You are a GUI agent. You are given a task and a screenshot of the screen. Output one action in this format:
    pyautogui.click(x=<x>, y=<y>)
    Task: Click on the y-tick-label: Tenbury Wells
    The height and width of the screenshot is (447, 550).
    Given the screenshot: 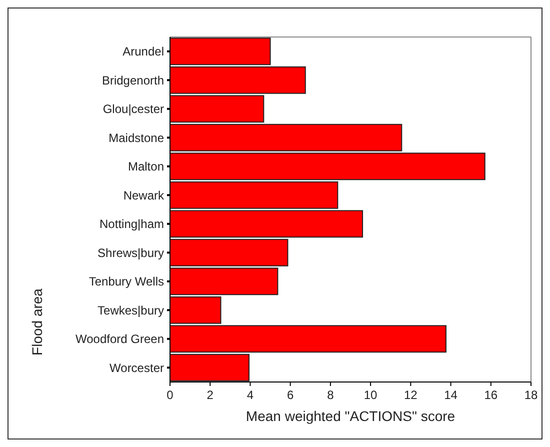 What is the action you would take?
    pyautogui.click(x=126, y=281)
    